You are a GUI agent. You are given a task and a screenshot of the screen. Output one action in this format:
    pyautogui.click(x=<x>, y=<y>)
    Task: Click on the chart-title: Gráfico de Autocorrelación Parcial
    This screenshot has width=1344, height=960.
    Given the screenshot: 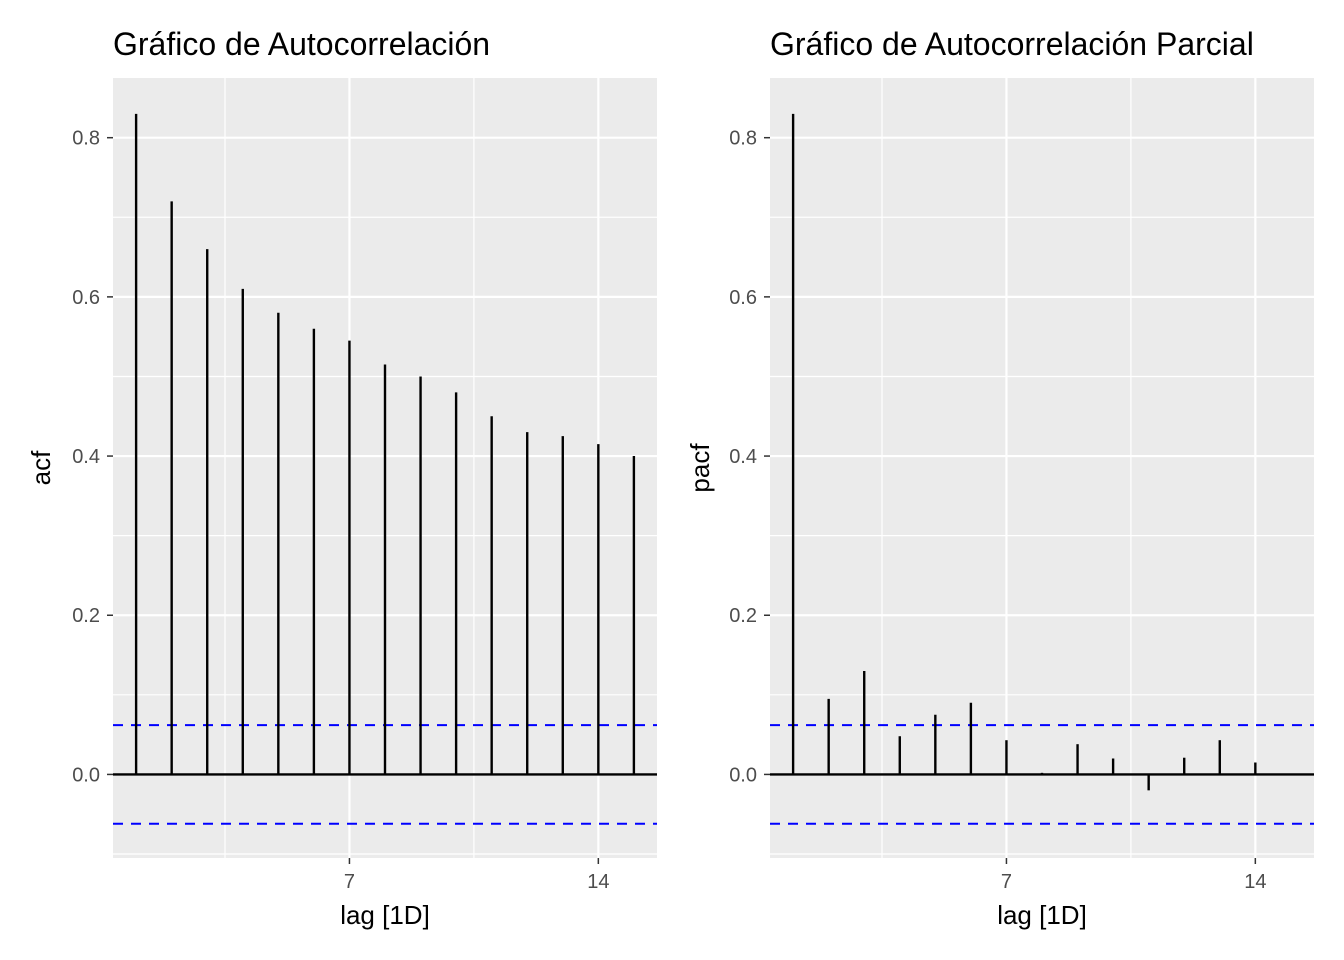 What is the action you would take?
    pyautogui.click(x=1012, y=44)
    